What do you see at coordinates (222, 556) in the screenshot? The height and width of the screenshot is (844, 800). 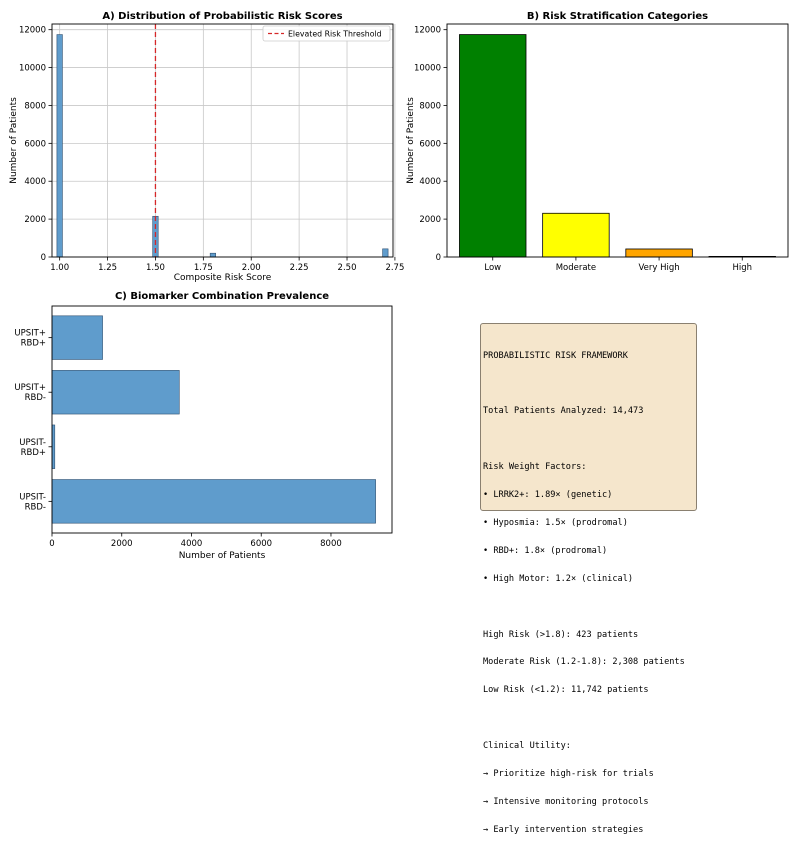 I see `x-axis-label: Number of Patients` at bounding box center [222, 556].